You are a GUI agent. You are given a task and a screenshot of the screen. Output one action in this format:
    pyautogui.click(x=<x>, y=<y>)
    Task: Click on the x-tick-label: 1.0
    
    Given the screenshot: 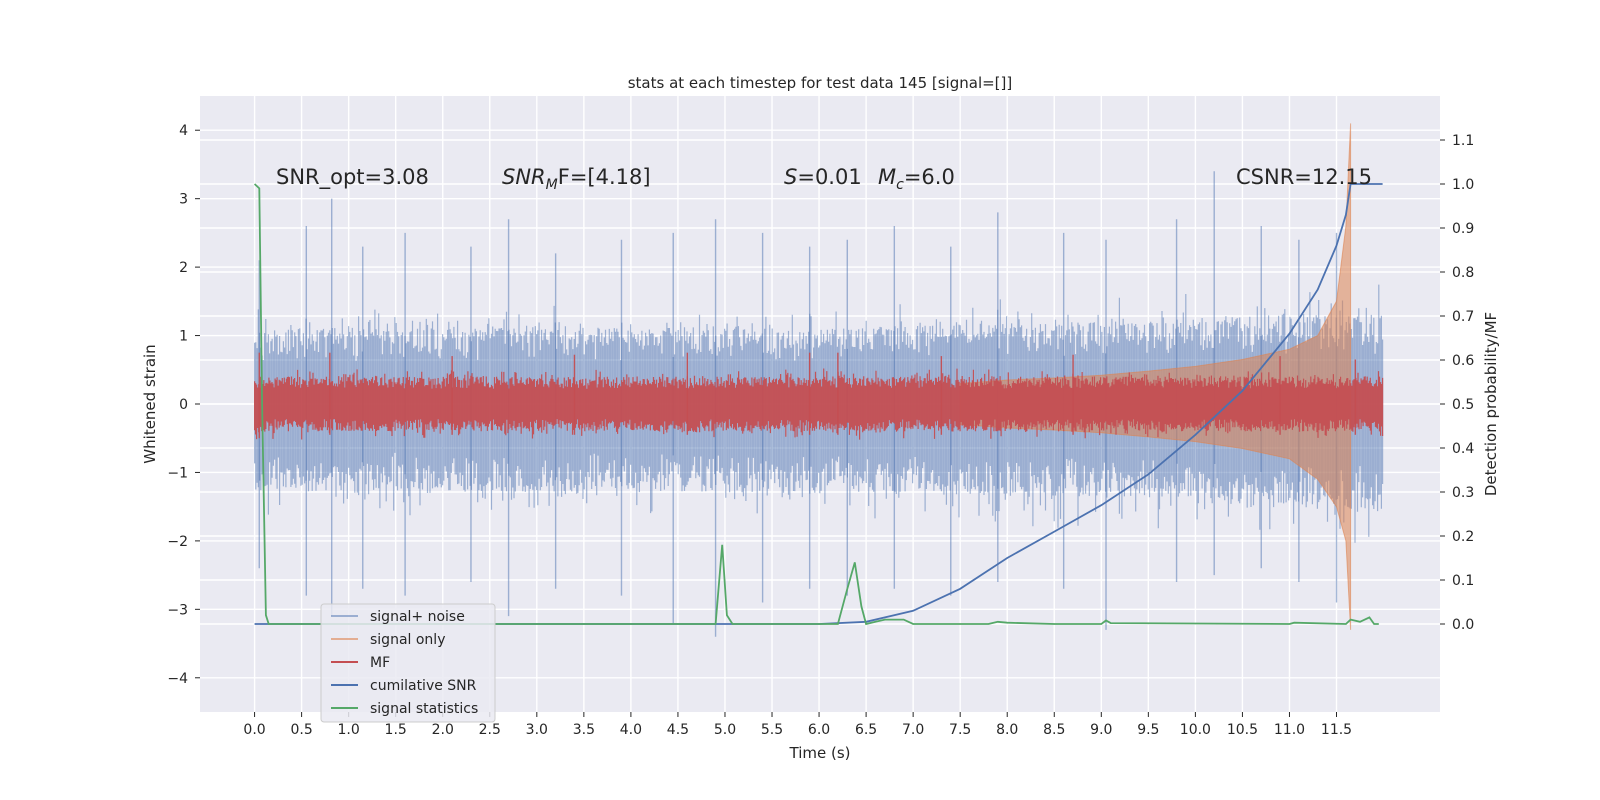 What is the action you would take?
    pyautogui.click(x=349, y=730)
    